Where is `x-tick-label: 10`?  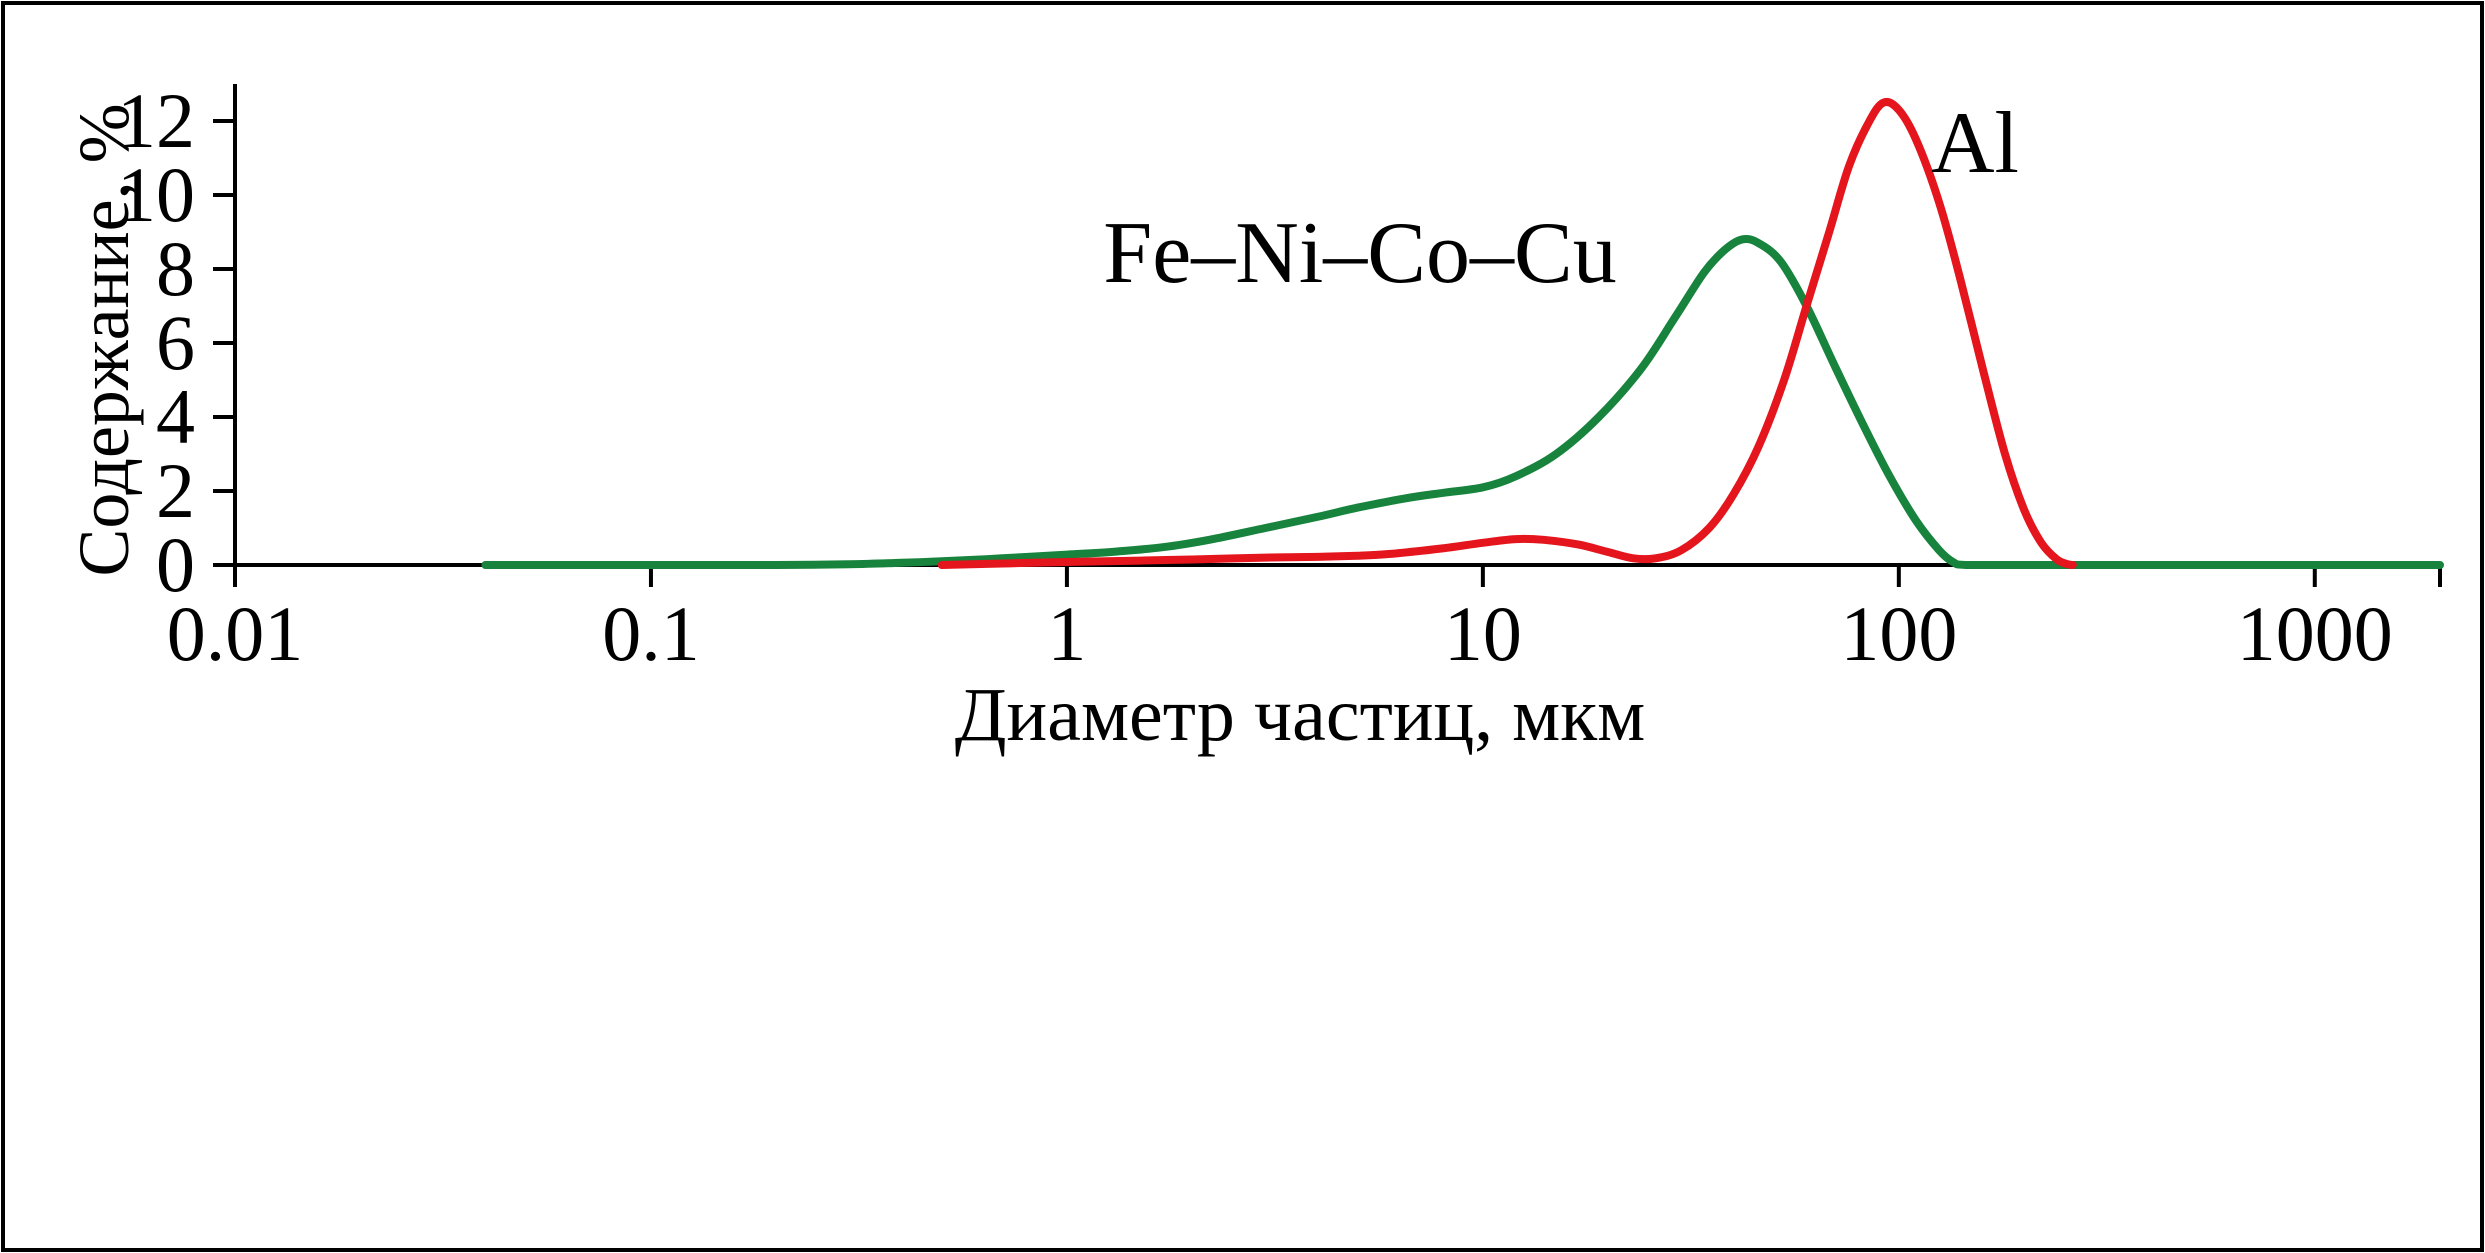 x-tick-label: 10 is located at coordinates (1483, 633).